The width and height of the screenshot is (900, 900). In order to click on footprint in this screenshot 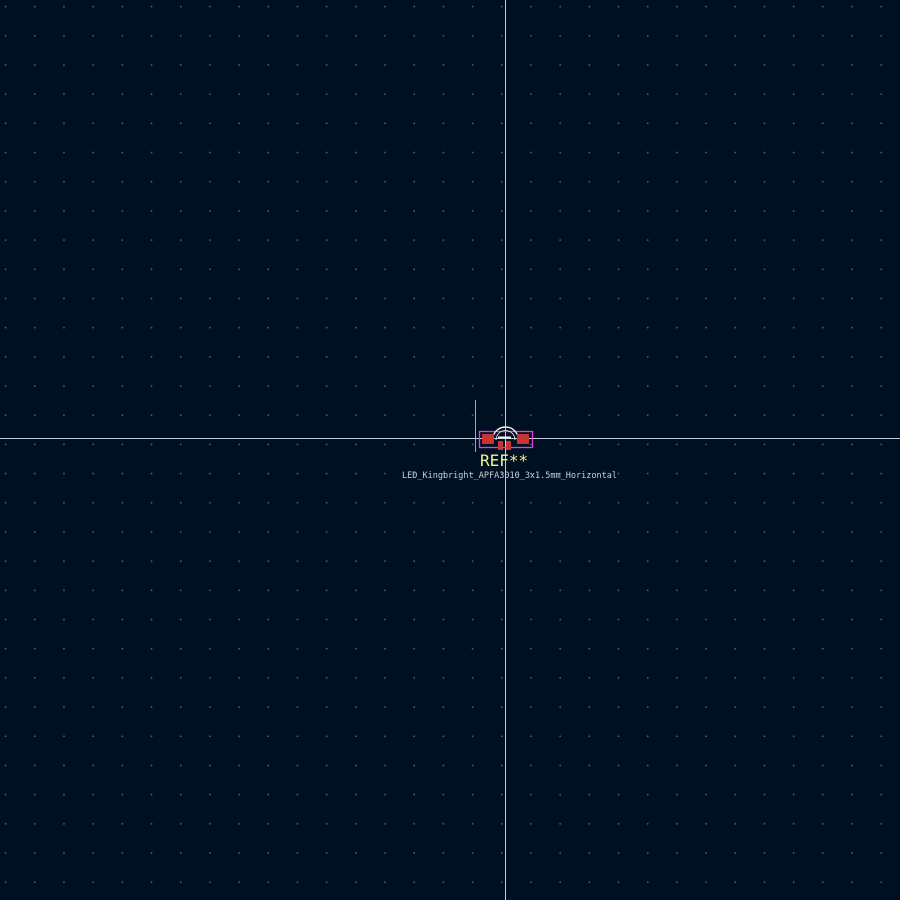, I will do `click(506, 438)`.